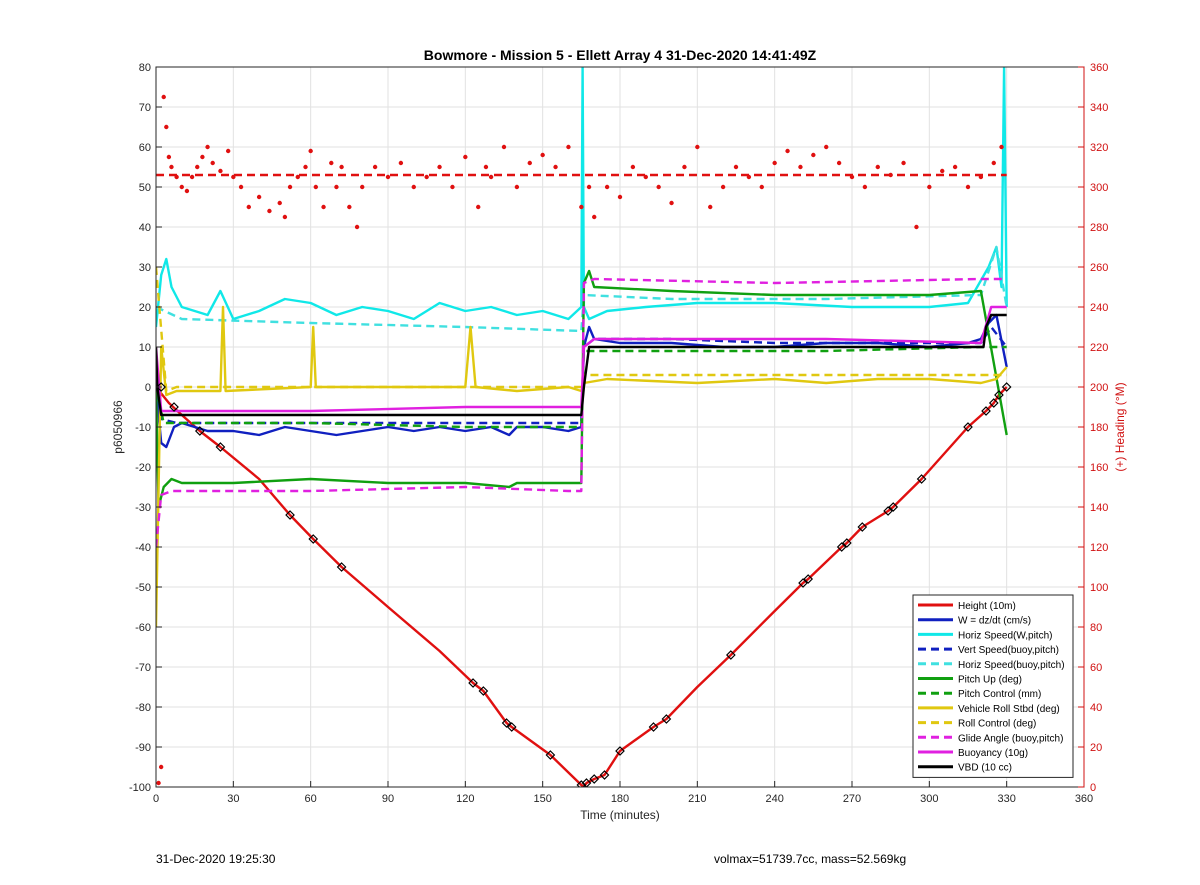  Describe the element at coordinates (216, 859) in the screenshot. I see `timestamp-footer: 31-Dec-2020 19:25:30` at that location.